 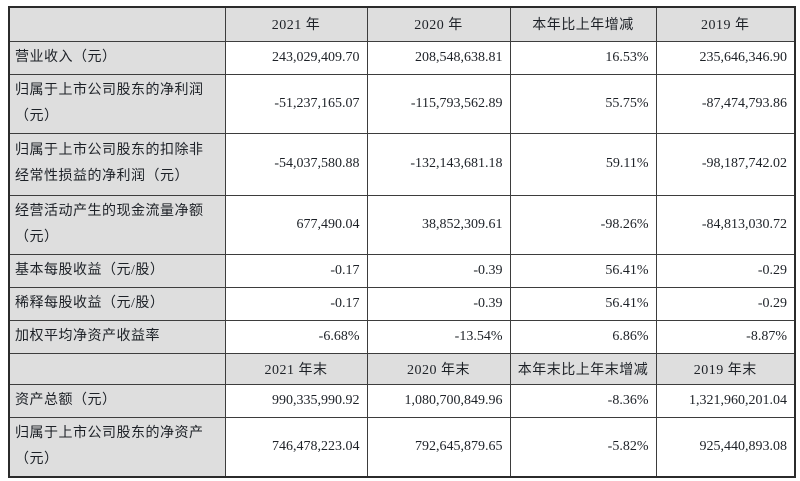 I want to click on row-label: 加权平均净资产收益率, so click(x=117, y=336).